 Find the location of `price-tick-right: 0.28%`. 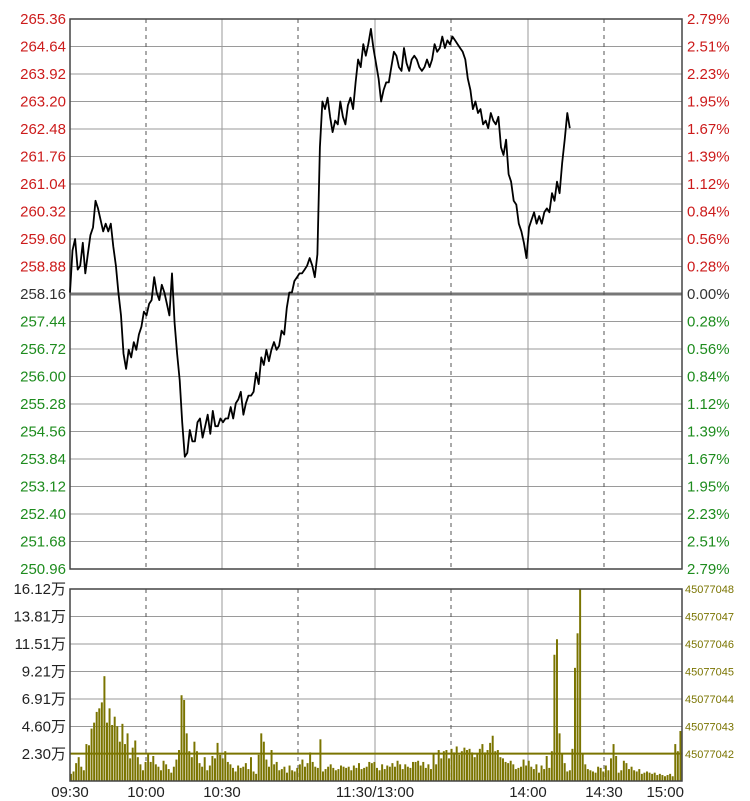

price-tick-right: 0.28% is located at coordinates (708, 267).